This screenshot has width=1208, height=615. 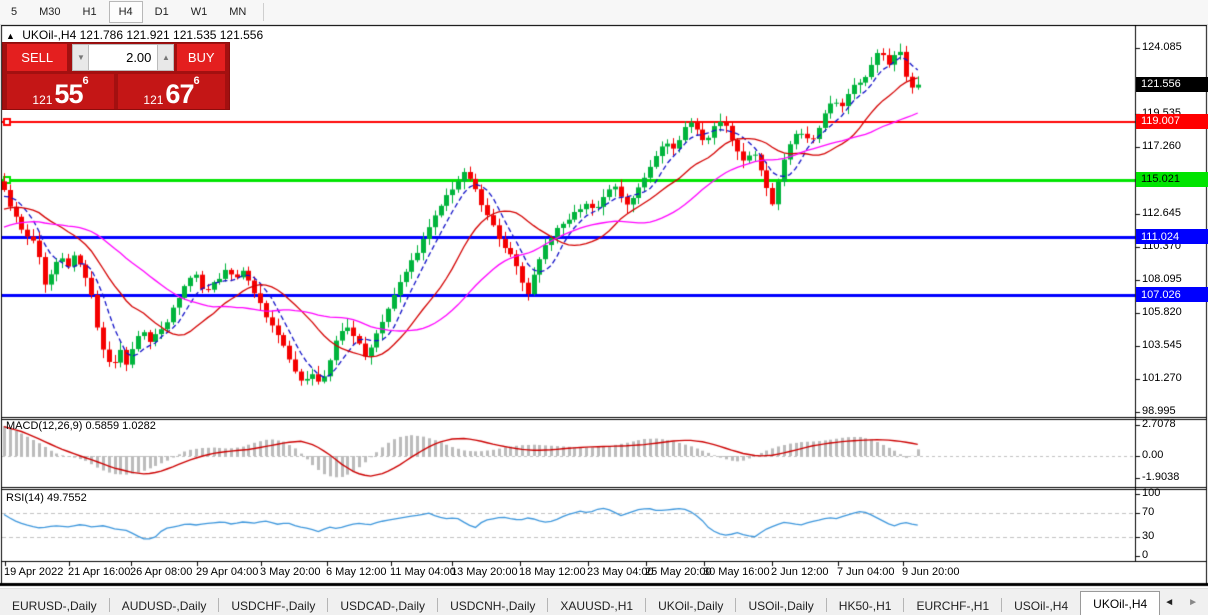 What do you see at coordinates (171, 91) in the screenshot?
I see `ask-price: 121 67 6` at bounding box center [171, 91].